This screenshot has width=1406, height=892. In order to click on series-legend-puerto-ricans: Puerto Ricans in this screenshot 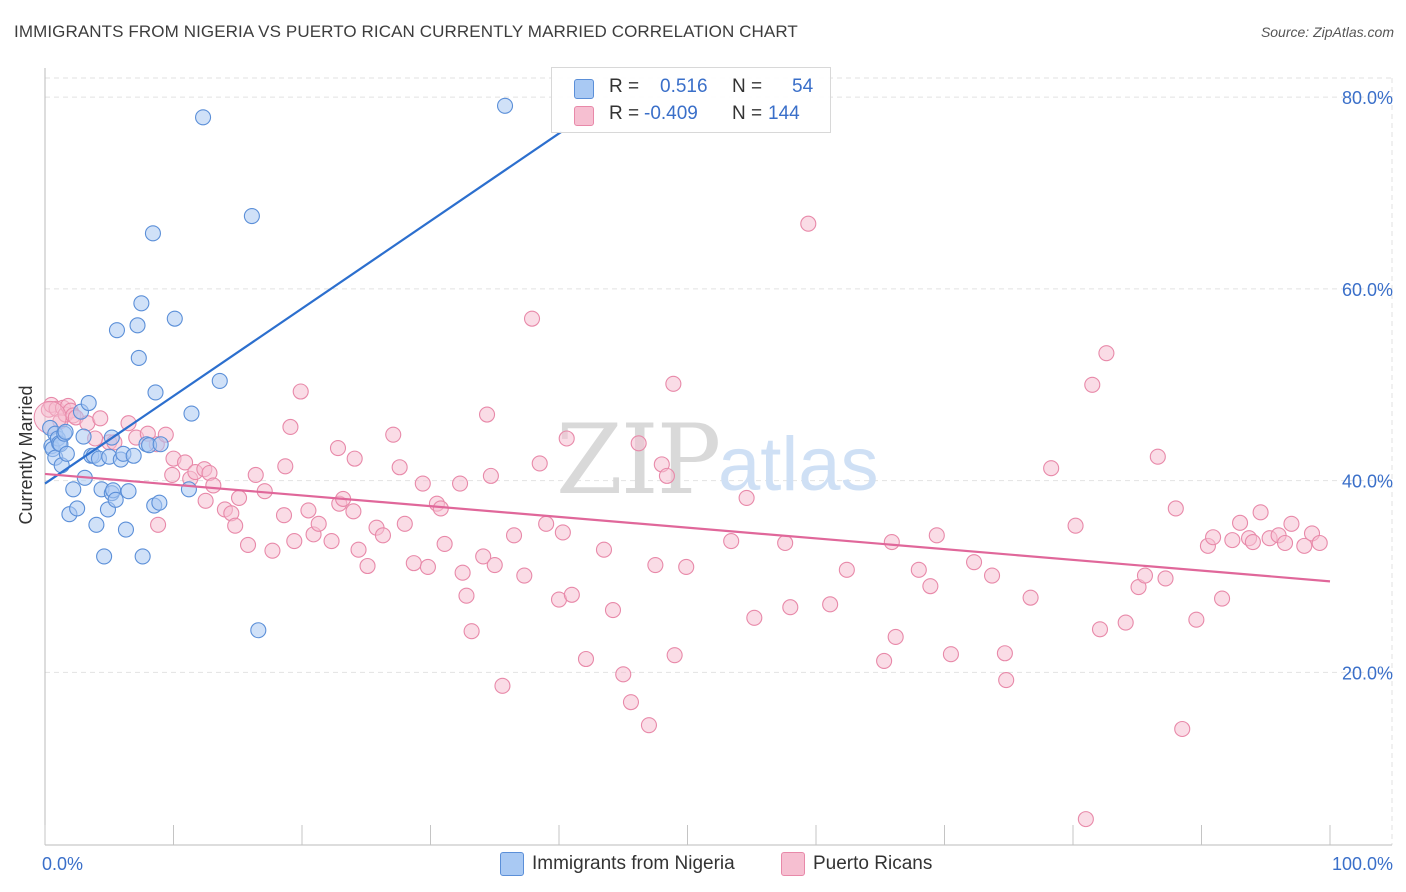, I will do `click(856, 865)`.